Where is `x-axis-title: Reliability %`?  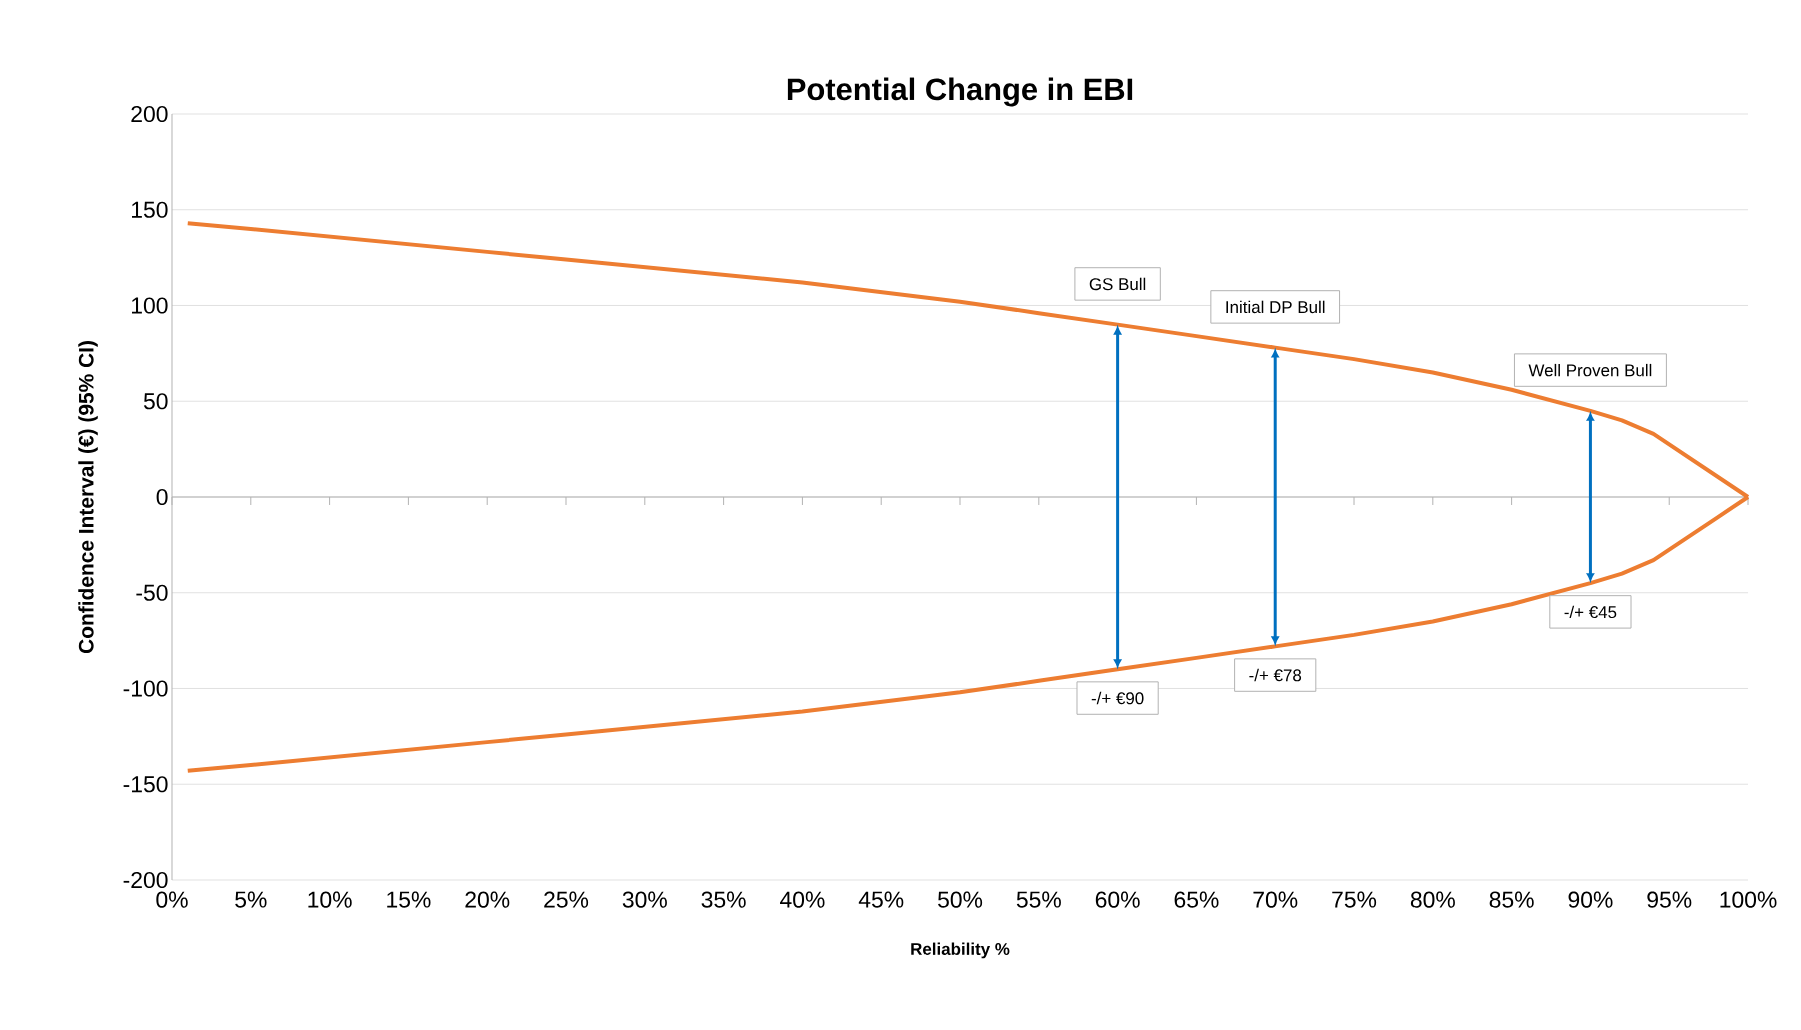
x-axis-title: Reliability % is located at coordinates (960, 950).